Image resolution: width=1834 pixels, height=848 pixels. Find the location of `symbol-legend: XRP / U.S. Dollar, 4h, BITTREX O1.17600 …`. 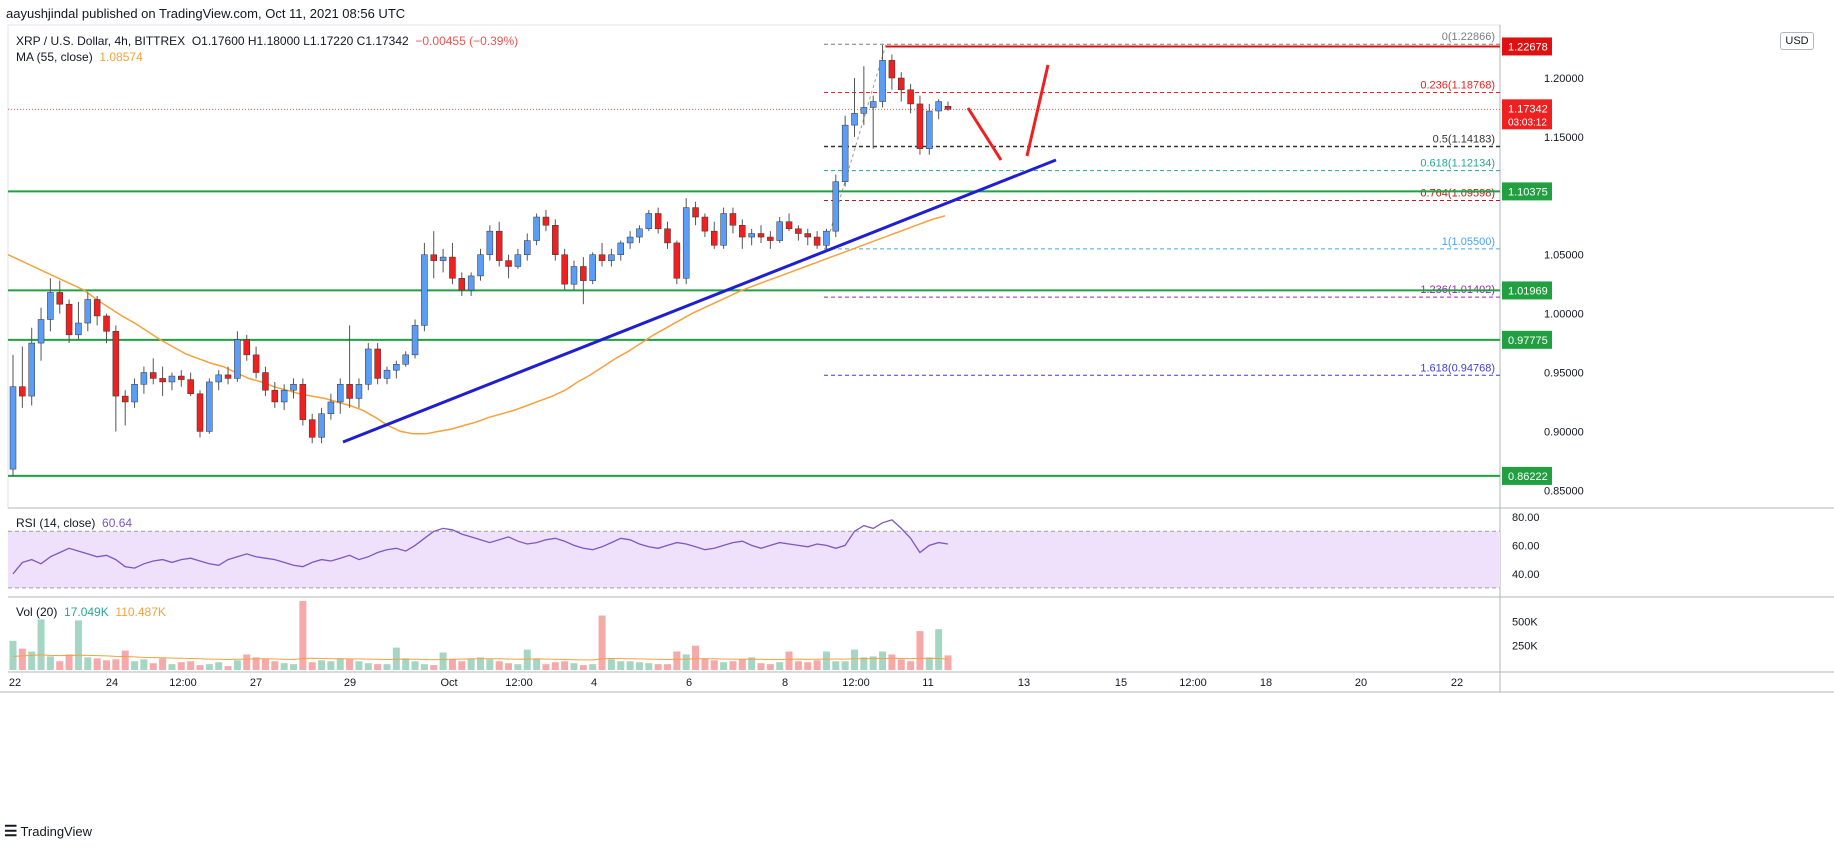

symbol-legend: XRP / U.S. Dollar, 4h, BITTREX O1.17600 … is located at coordinates (267, 41).